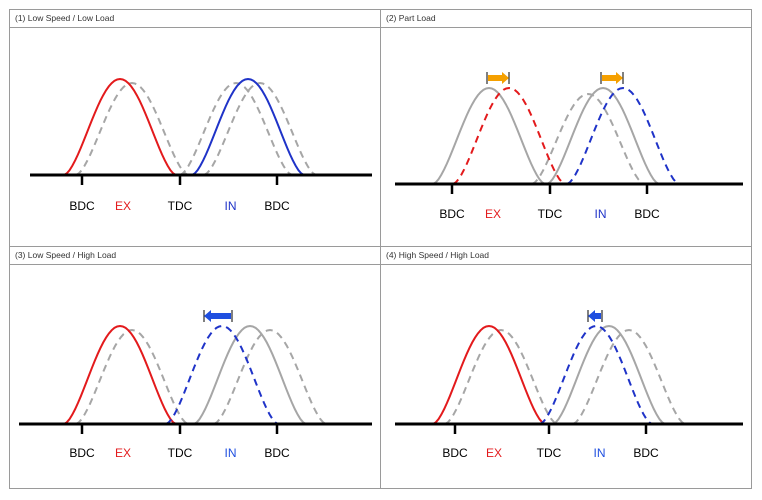  Describe the element at coordinates (236, 128) in the screenshot. I see `reference-intake-curve-early` at that location.